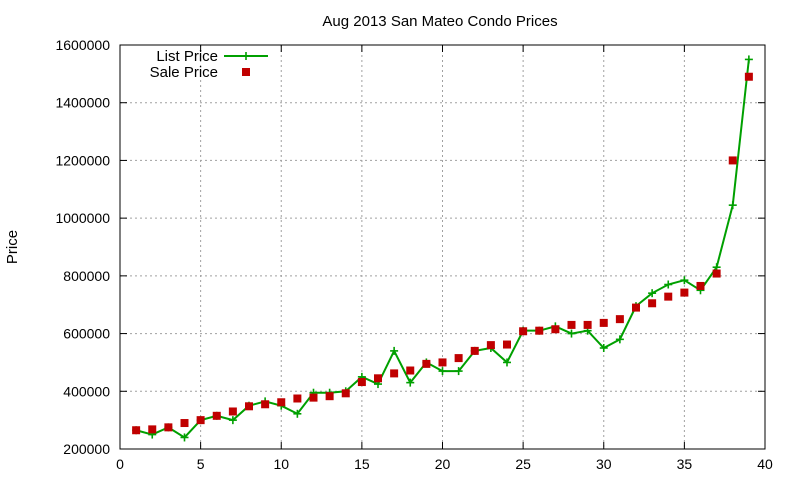 The width and height of the screenshot is (800, 485). I want to click on x-tick-label: 35, so click(685, 464).